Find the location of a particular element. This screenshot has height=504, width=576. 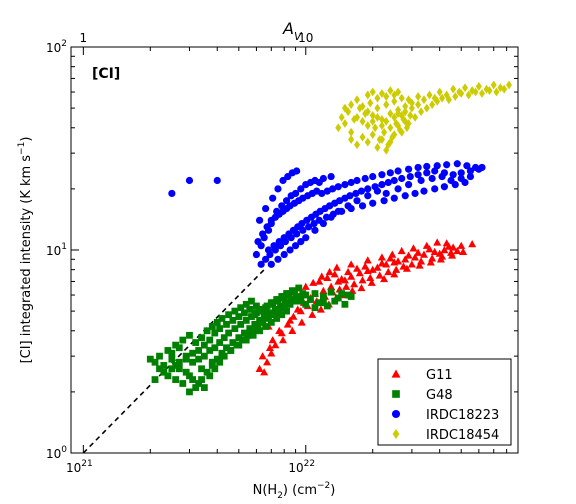

top-tick-label: 1 is located at coordinates (84, 38).